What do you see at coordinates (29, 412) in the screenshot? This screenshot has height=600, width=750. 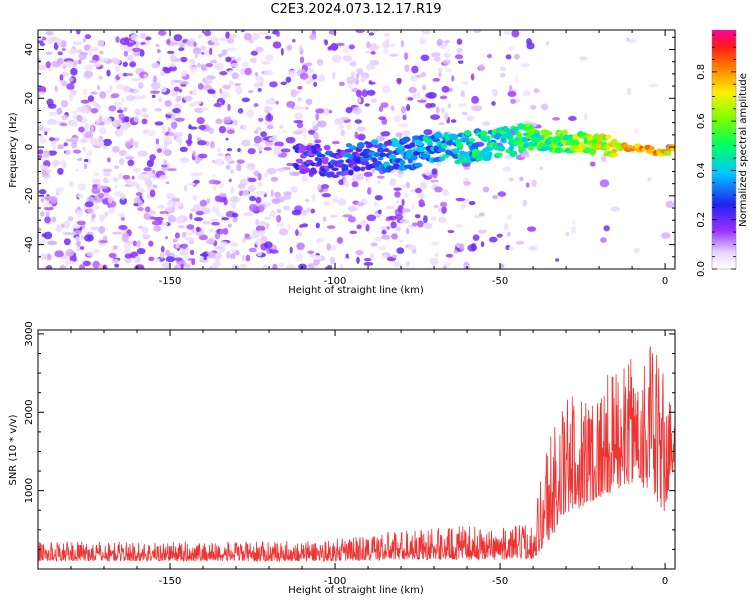 I see `bottom-y-tick-label: 2000` at bounding box center [29, 412].